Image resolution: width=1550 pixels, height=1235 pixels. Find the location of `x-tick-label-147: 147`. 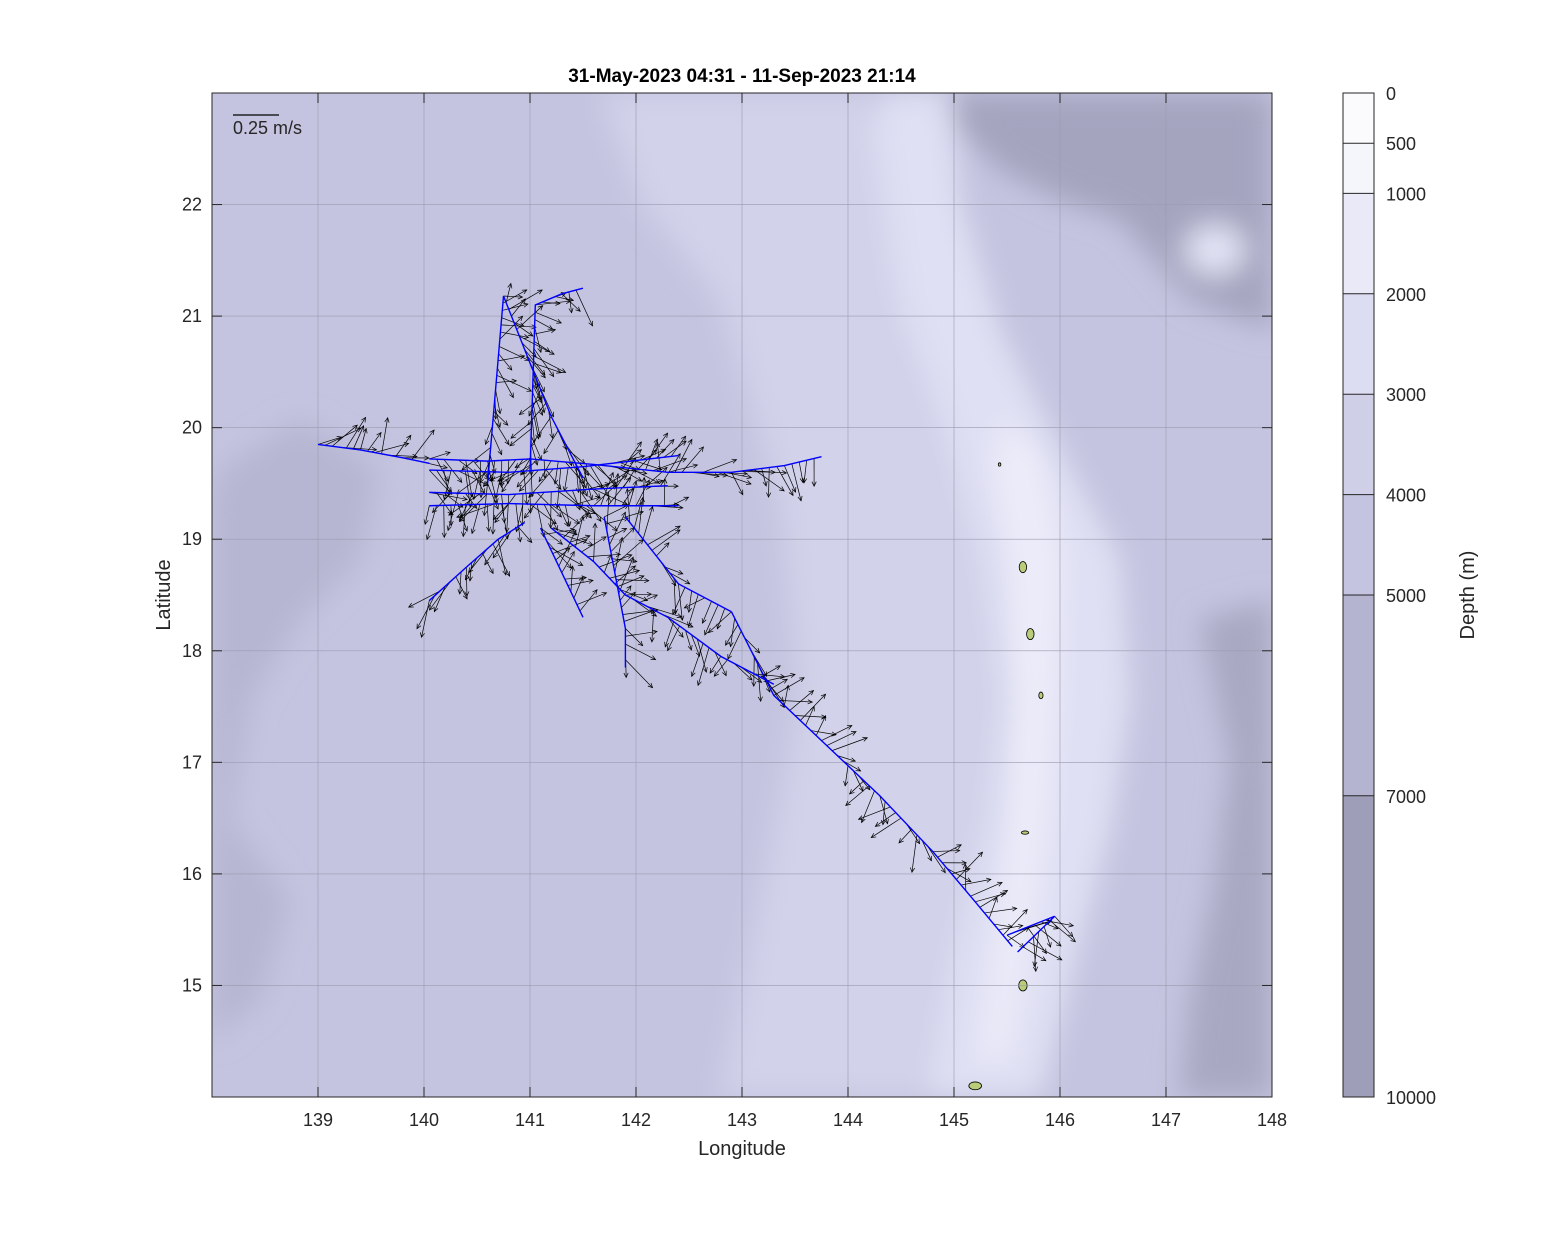

x-tick-label-147: 147 is located at coordinates (1166, 1120).